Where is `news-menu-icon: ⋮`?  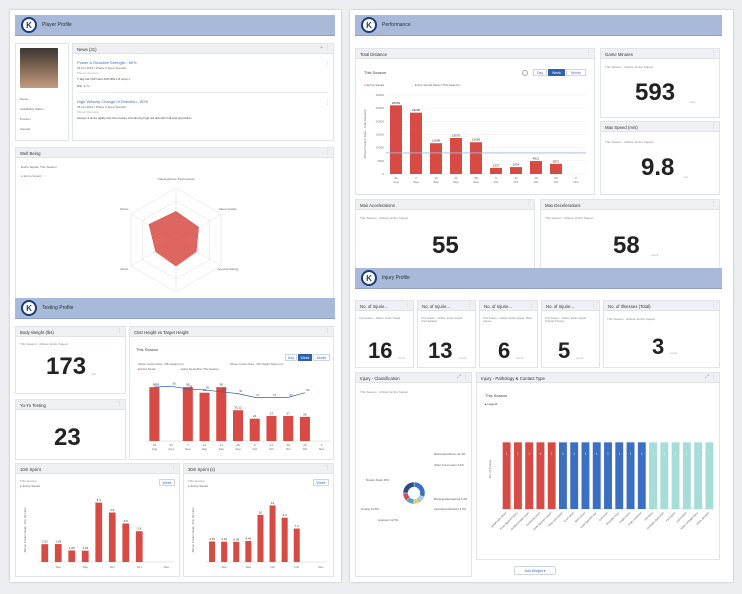
news-menu-icon: ⋮ is located at coordinates (327, 48).